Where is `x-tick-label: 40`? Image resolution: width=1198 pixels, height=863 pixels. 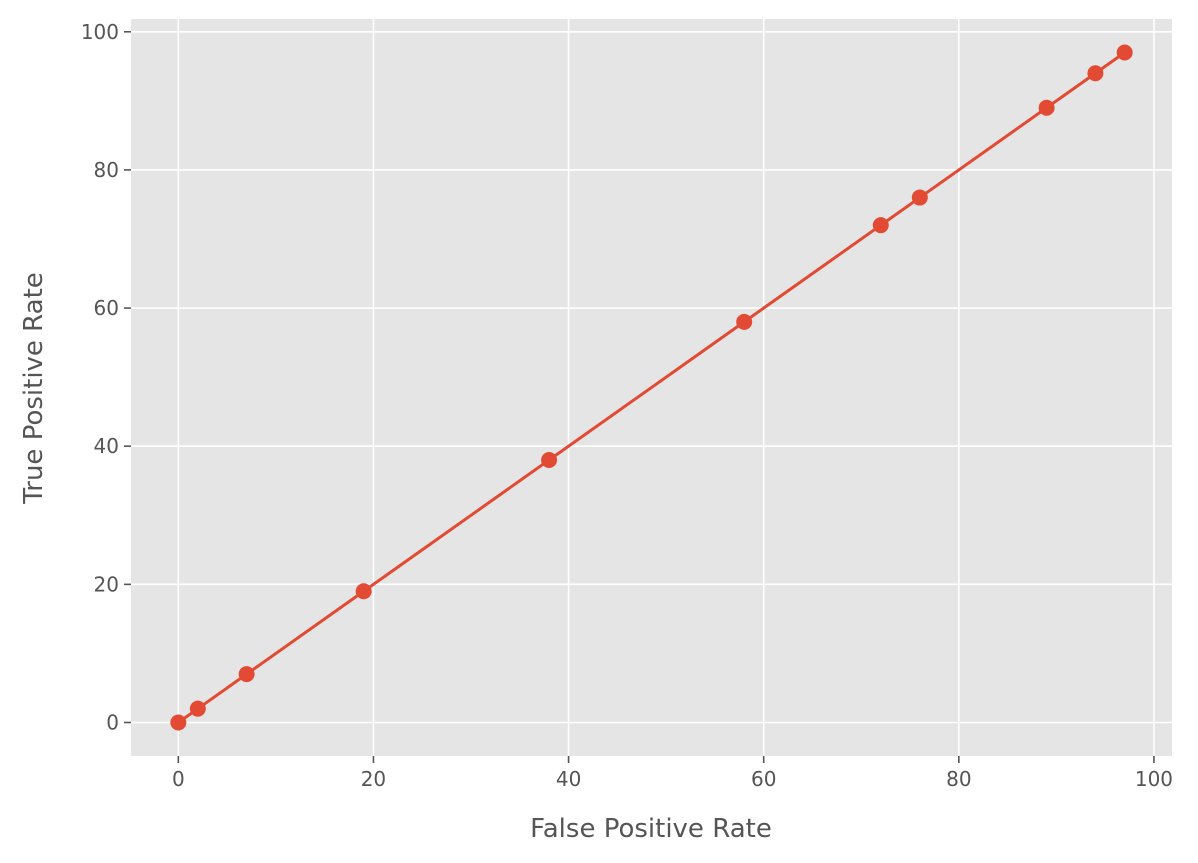 x-tick-label: 40 is located at coordinates (568, 779).